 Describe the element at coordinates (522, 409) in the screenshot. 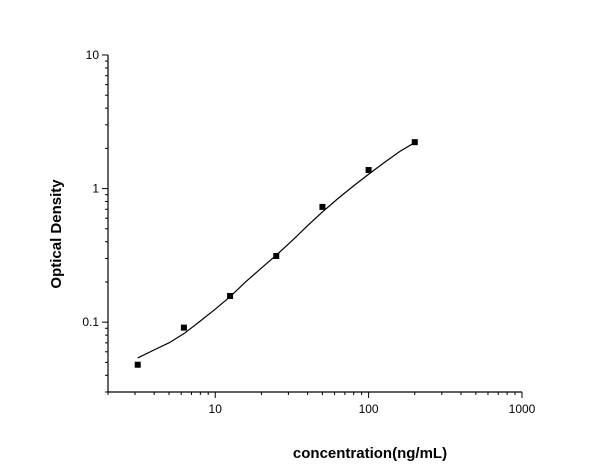

I see `x-tick-label: 1000` at that location.